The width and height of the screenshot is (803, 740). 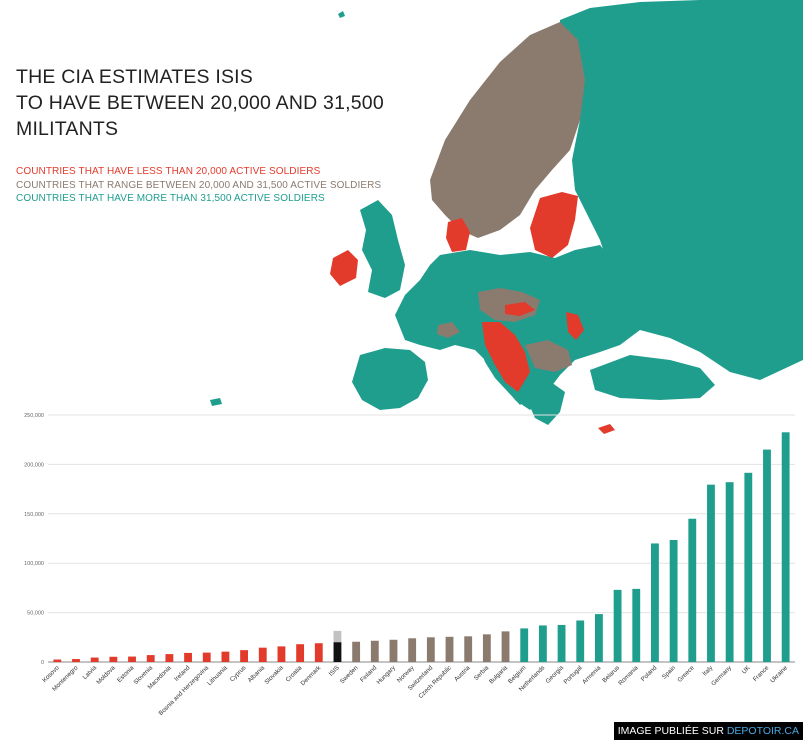 I want to click on x-tick-label: Denmark, so click(x=310, y=675).